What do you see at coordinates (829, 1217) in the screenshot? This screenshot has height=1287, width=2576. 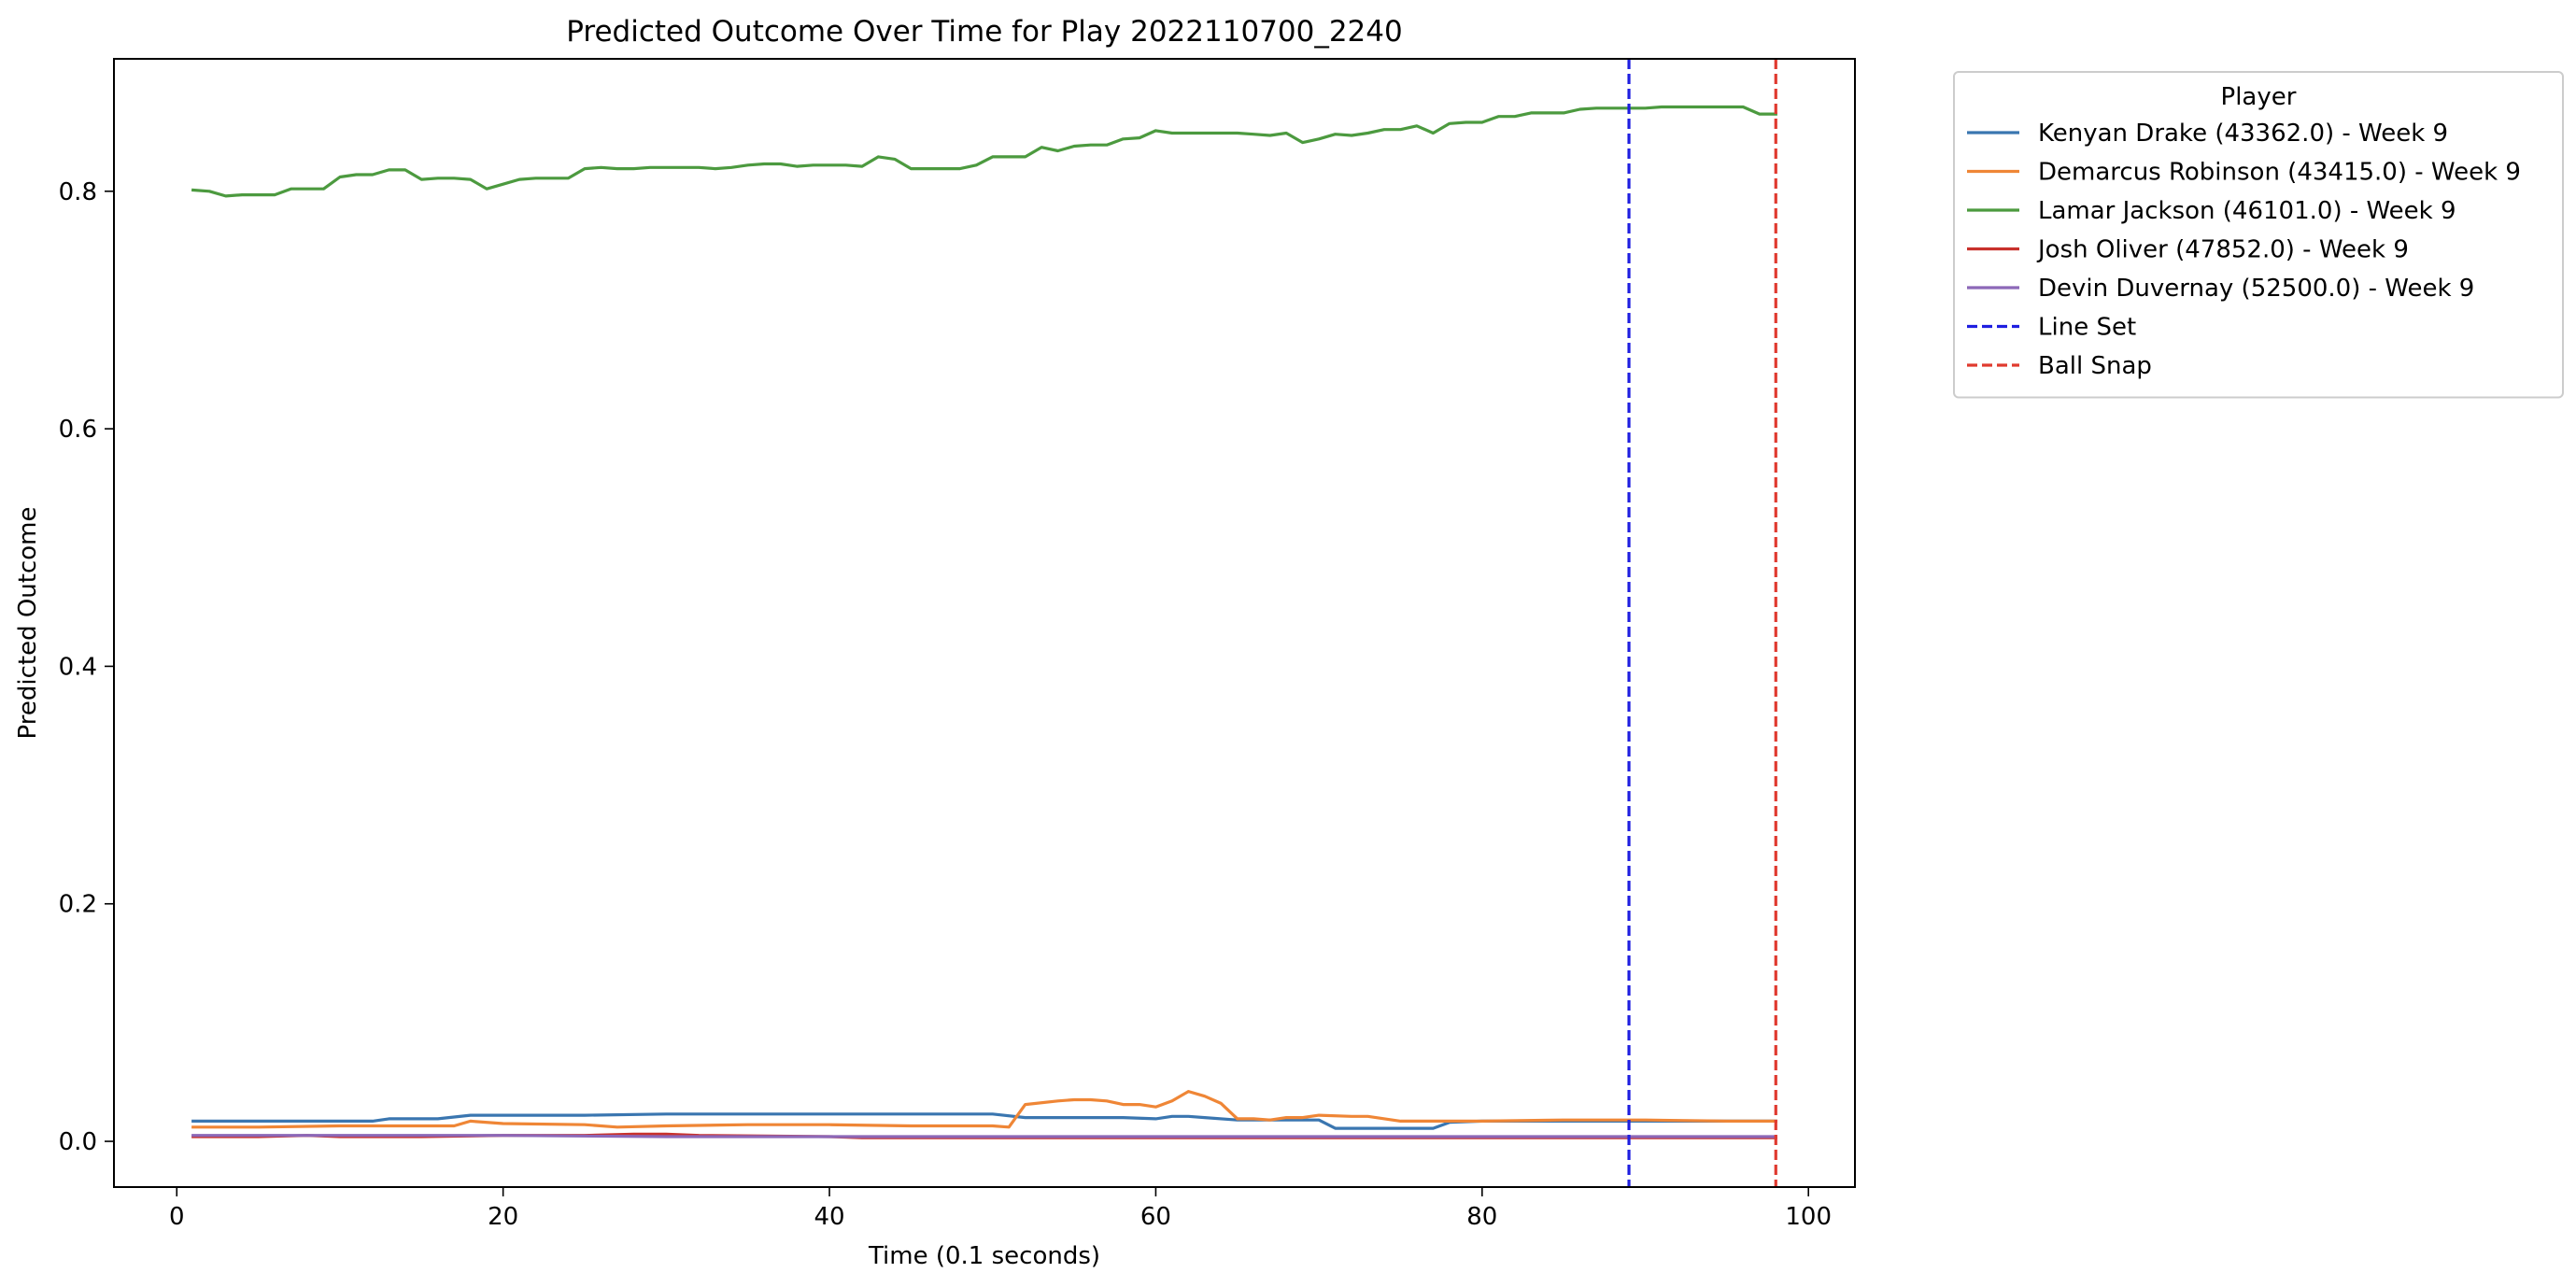 I see `x-tick-label: 40` at bounding box center [829, 1217].